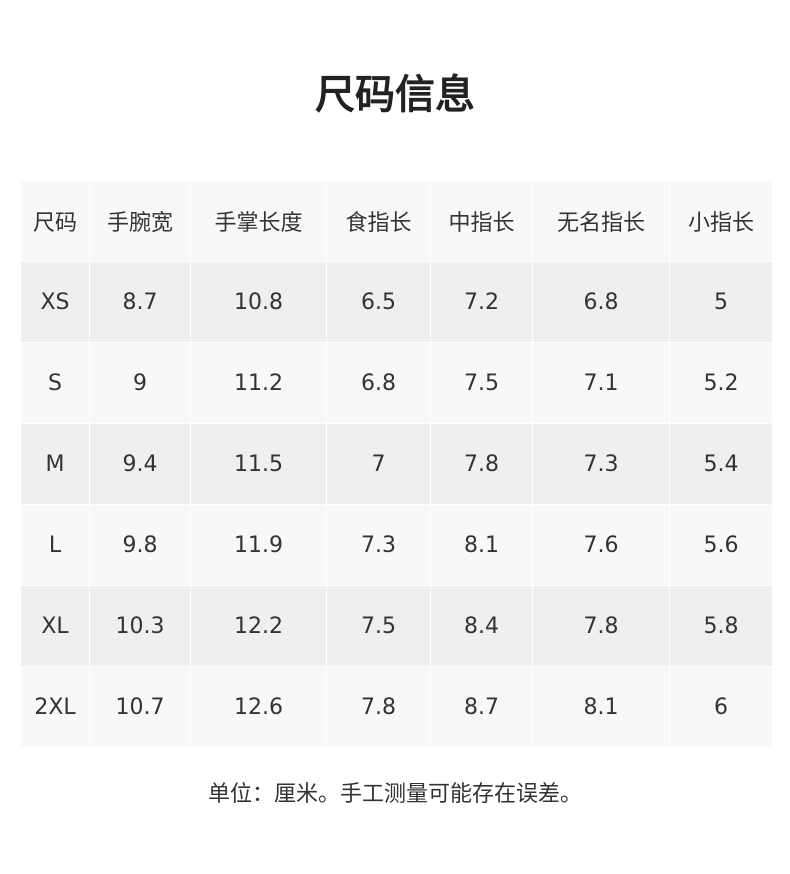  Describe the element at coordinates (258, 707) in the screenshot. I see `table-cell: 12.6` at that location.